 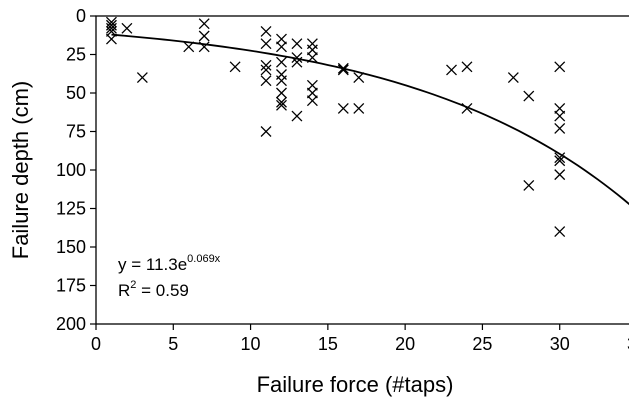 What do you see at coordinates (251, 344) in the screenshot?
I see `x-tick-label: 10` at bounding box center [251, 344].